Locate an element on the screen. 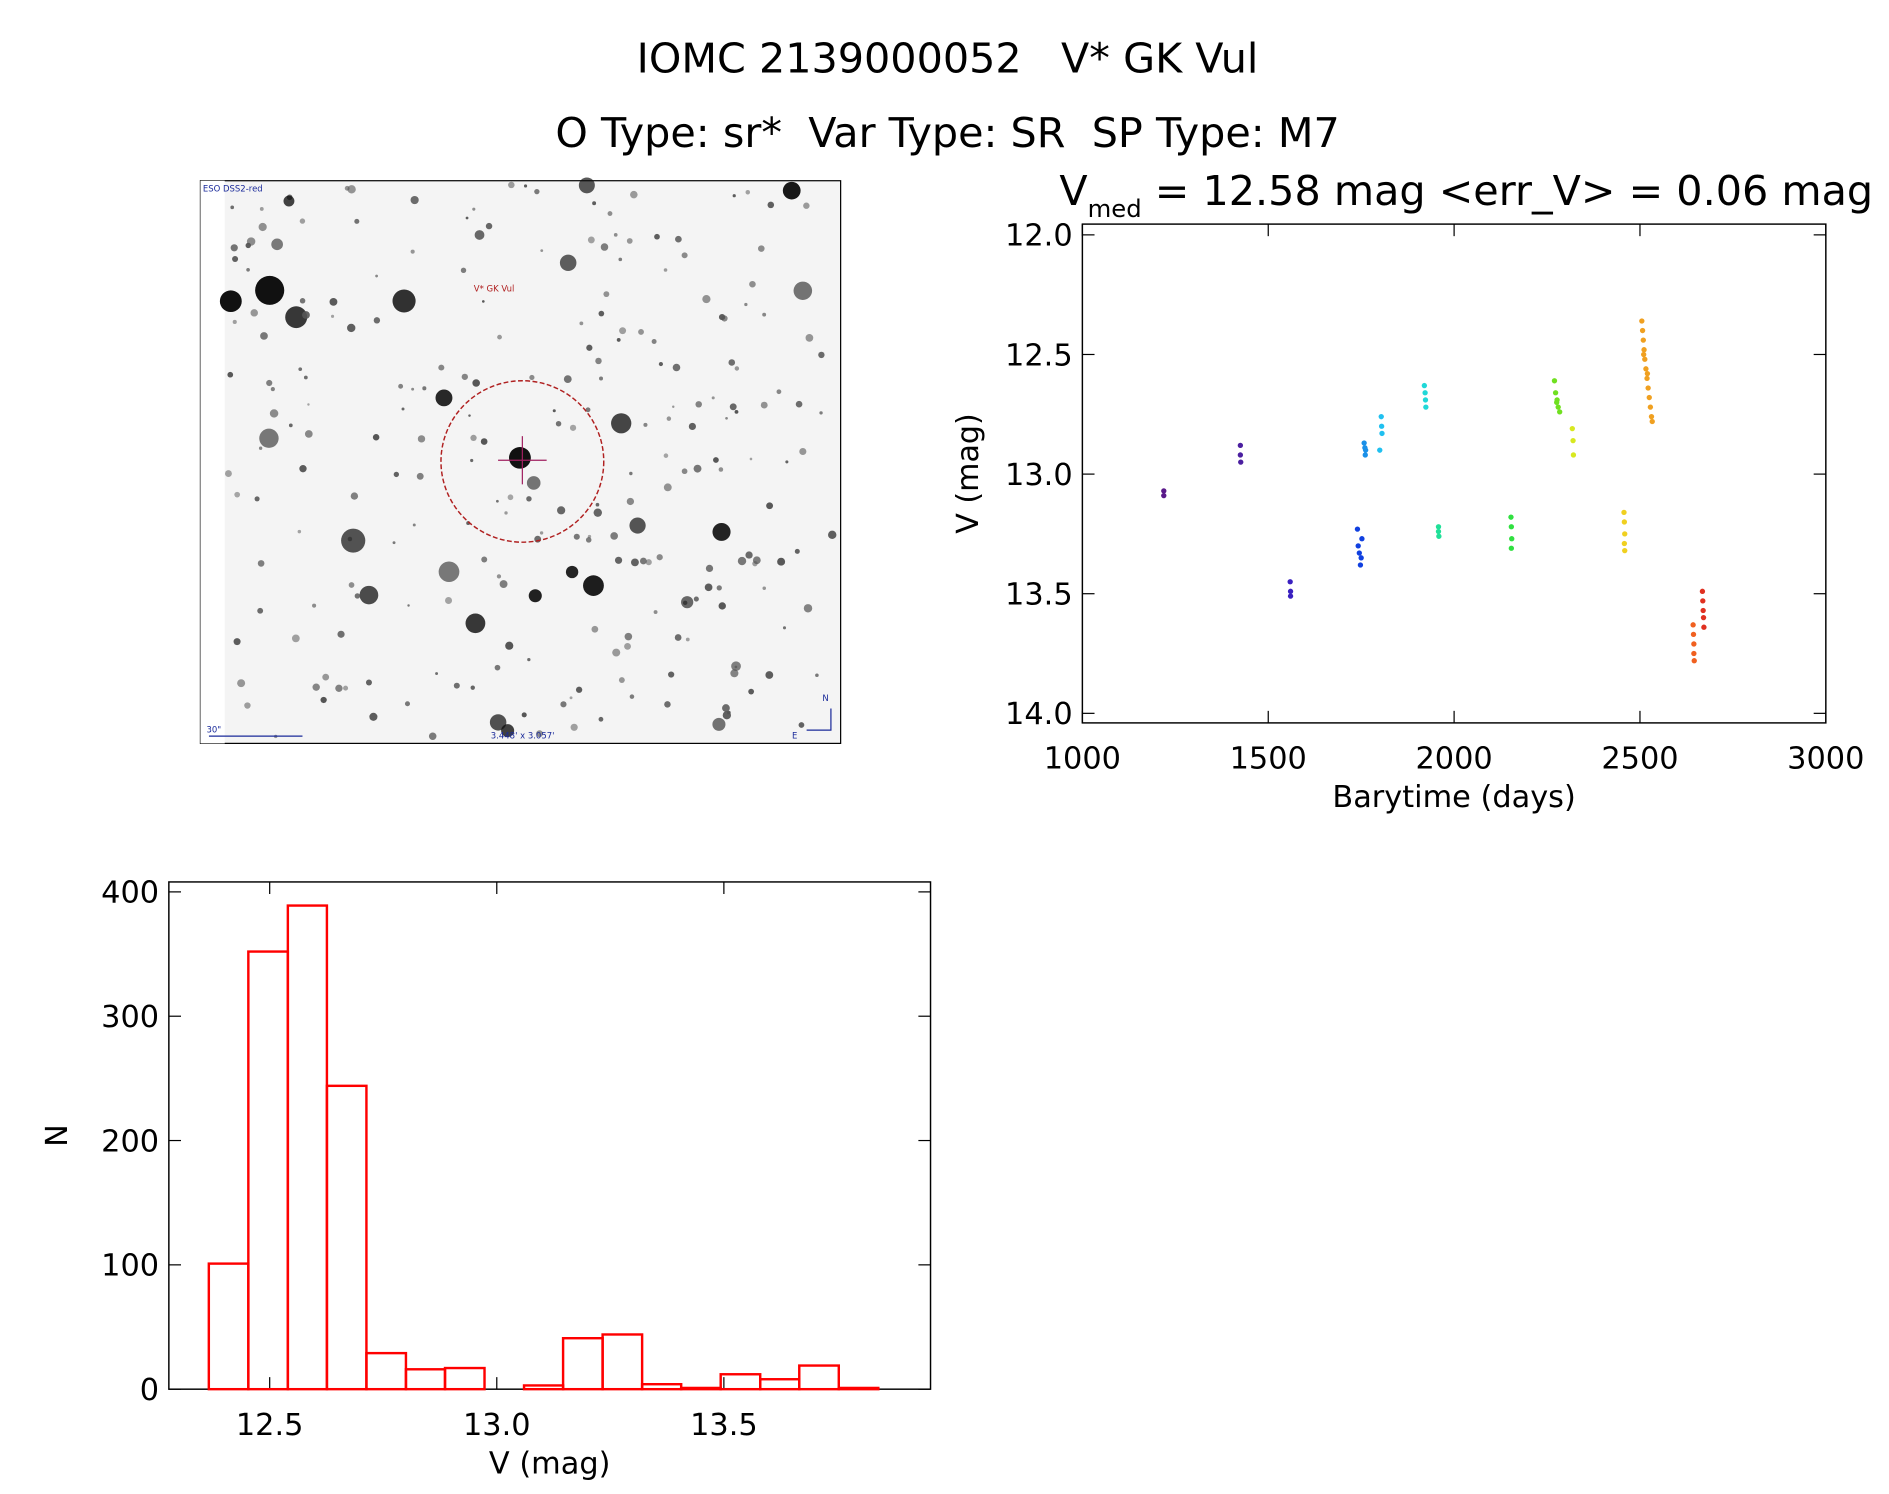 This screenshot has width=1889, height=1494. east-label: E is located at coordinates (794, 736).